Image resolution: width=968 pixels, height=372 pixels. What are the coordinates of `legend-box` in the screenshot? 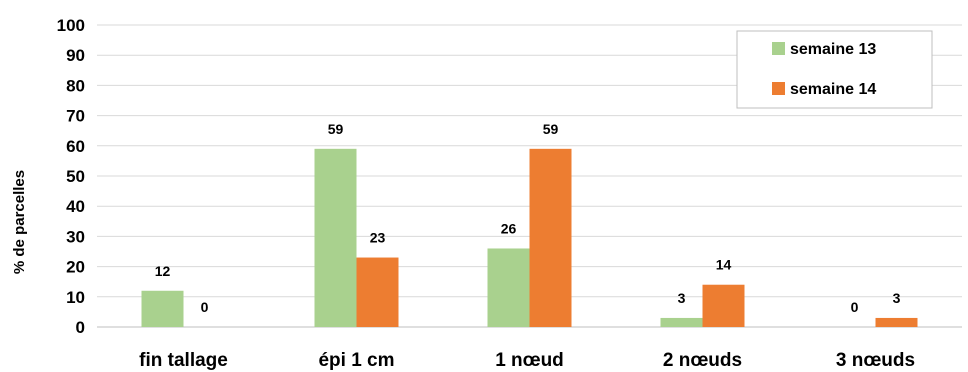 It's located at (834, 69).